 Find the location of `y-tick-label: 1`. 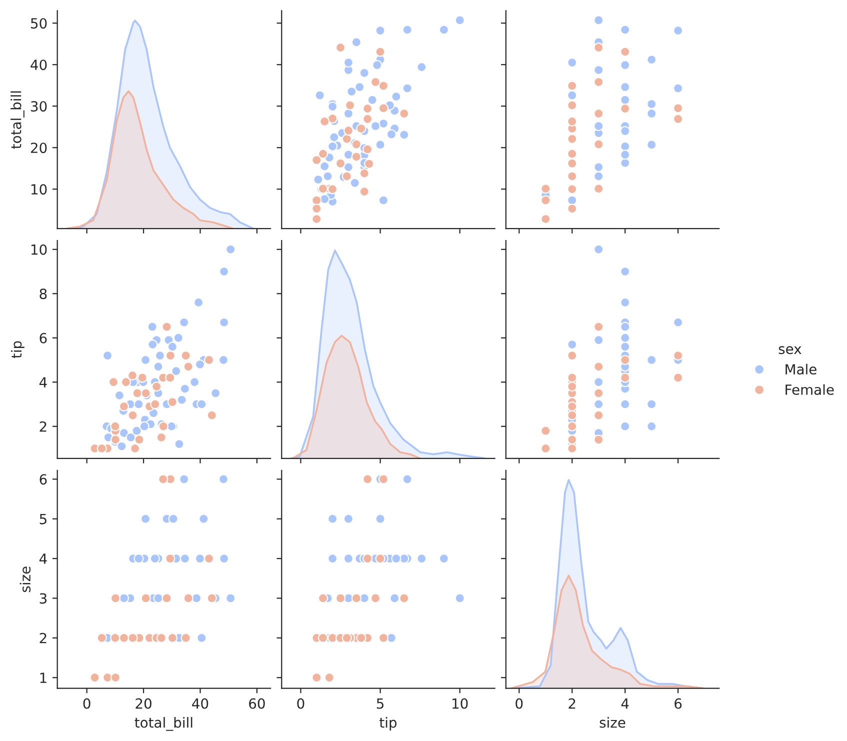

y-tick-label: 1 is located at coordinates (43, 677).